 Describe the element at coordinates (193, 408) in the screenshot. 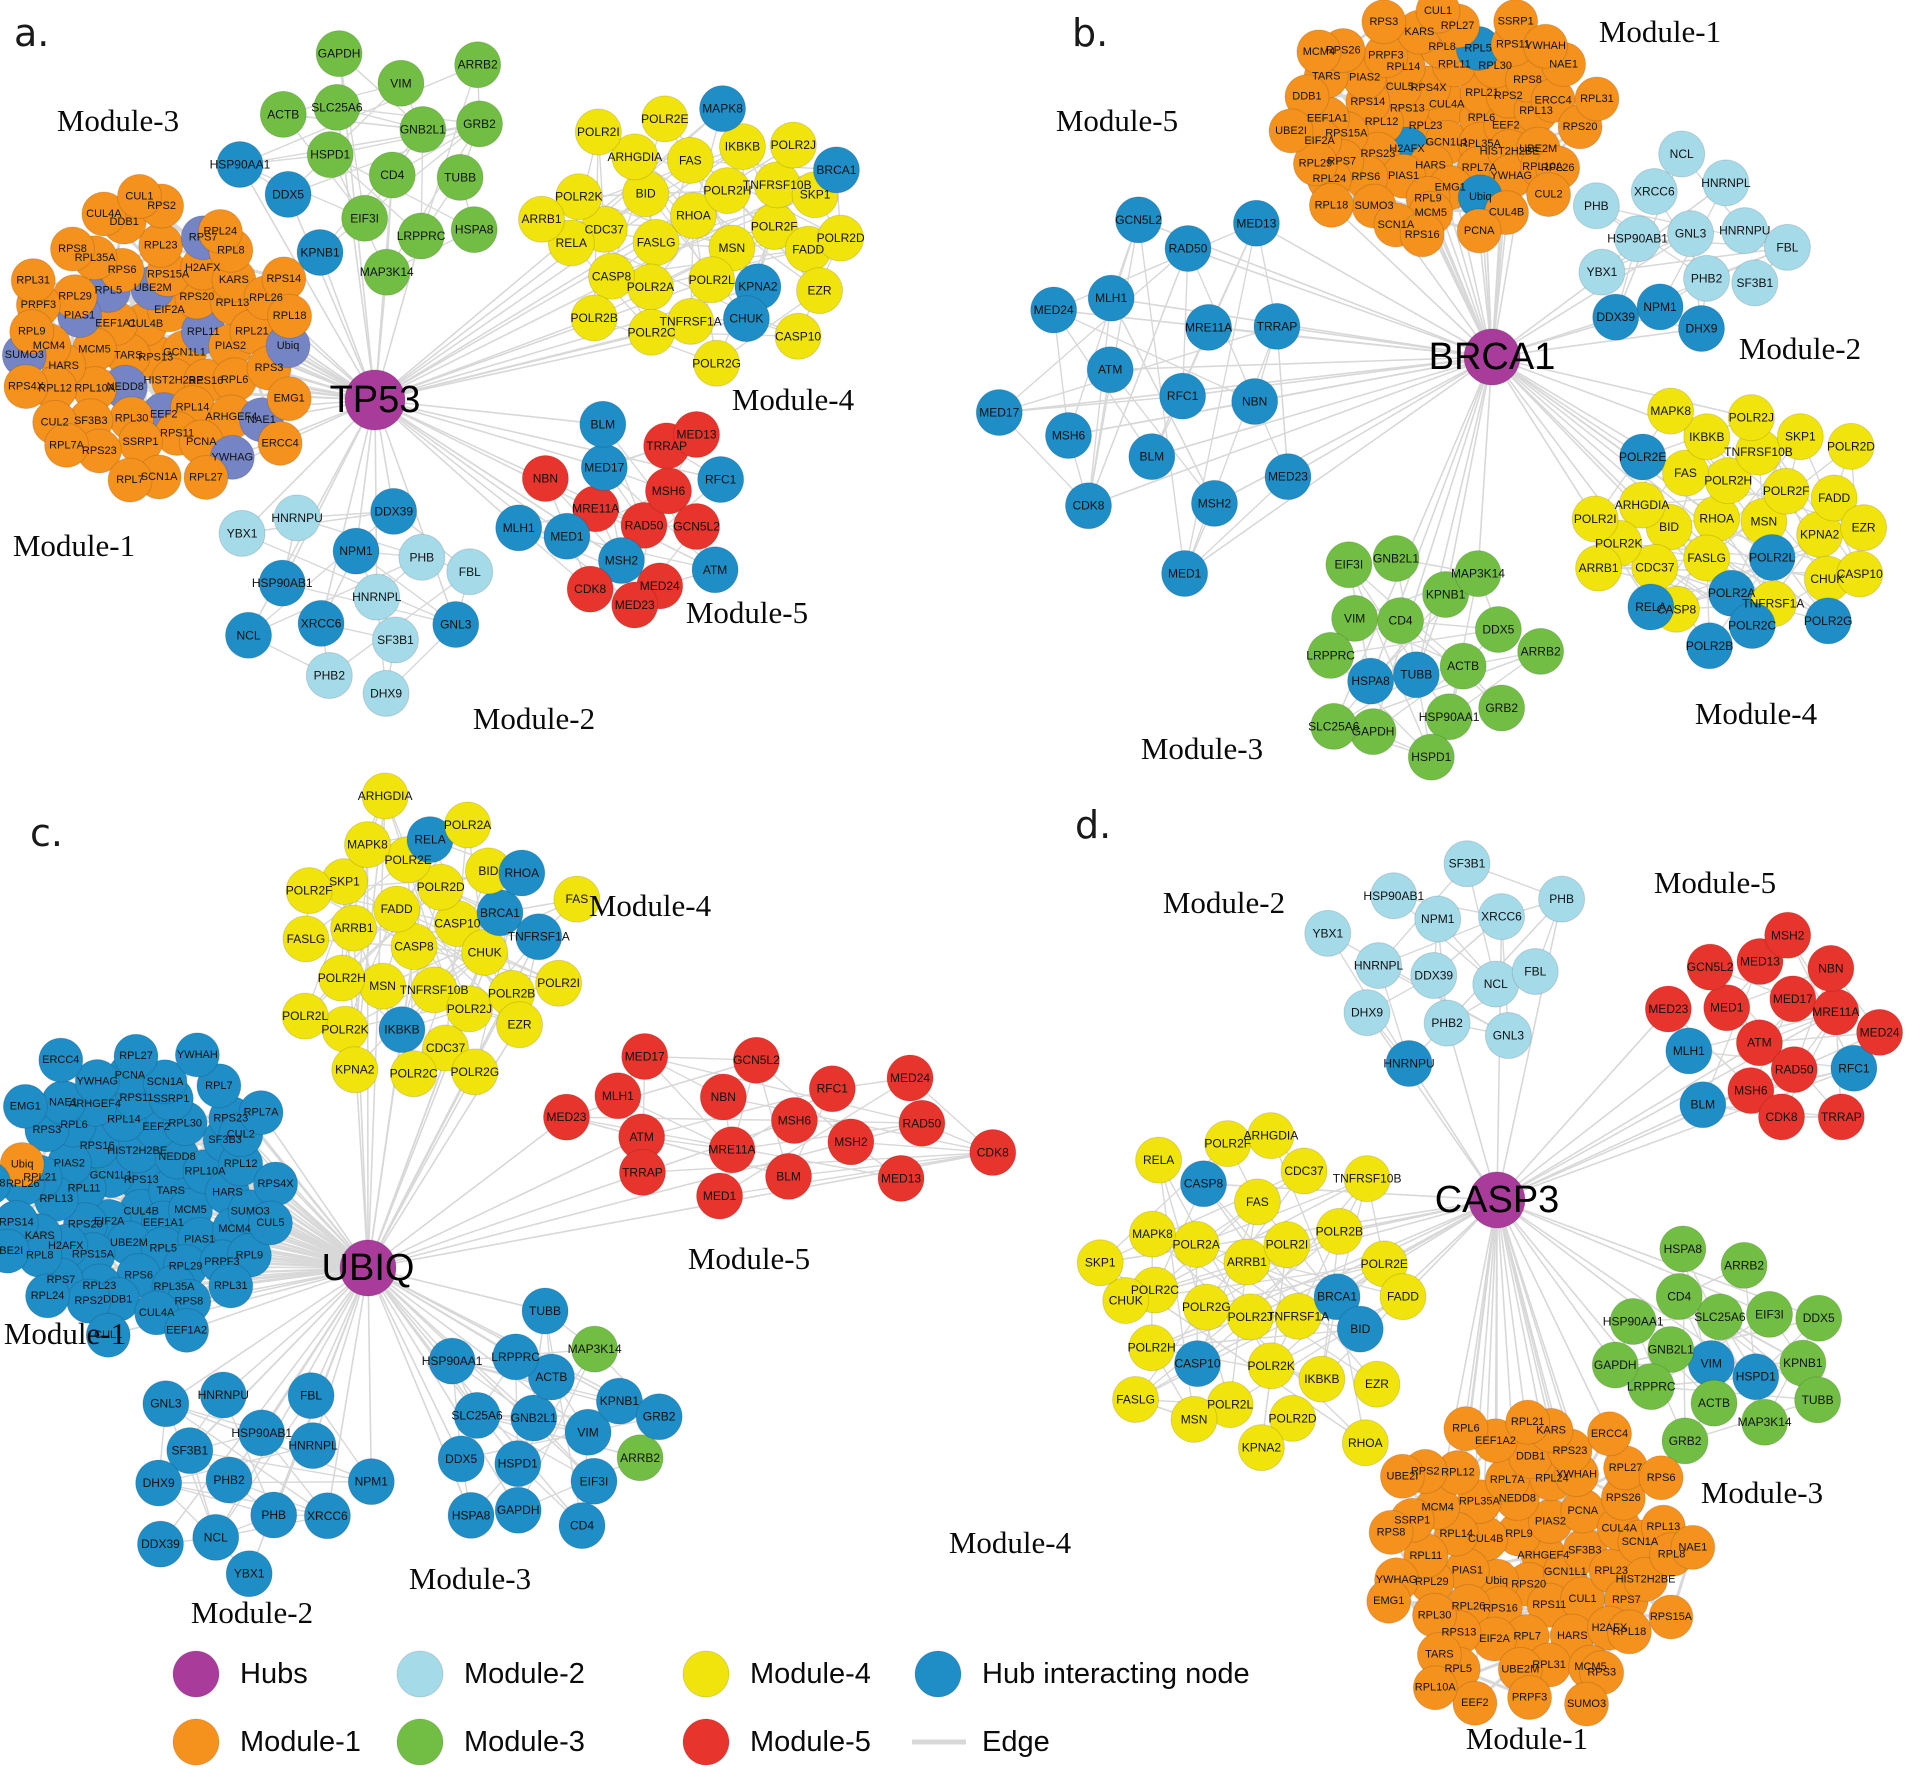

I see `node-label-RPL14: RPL14` at that location.